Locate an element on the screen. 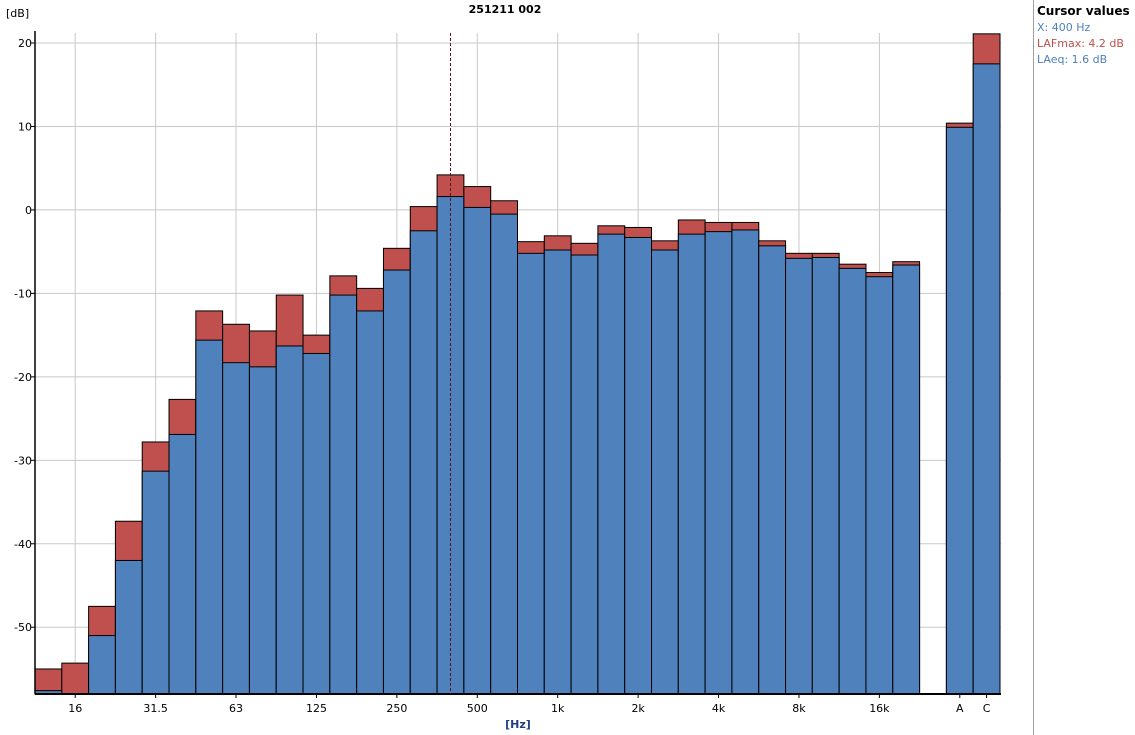 The image size is (1135, 735). bar-laeq-5k is located at coordinates (745, 462).